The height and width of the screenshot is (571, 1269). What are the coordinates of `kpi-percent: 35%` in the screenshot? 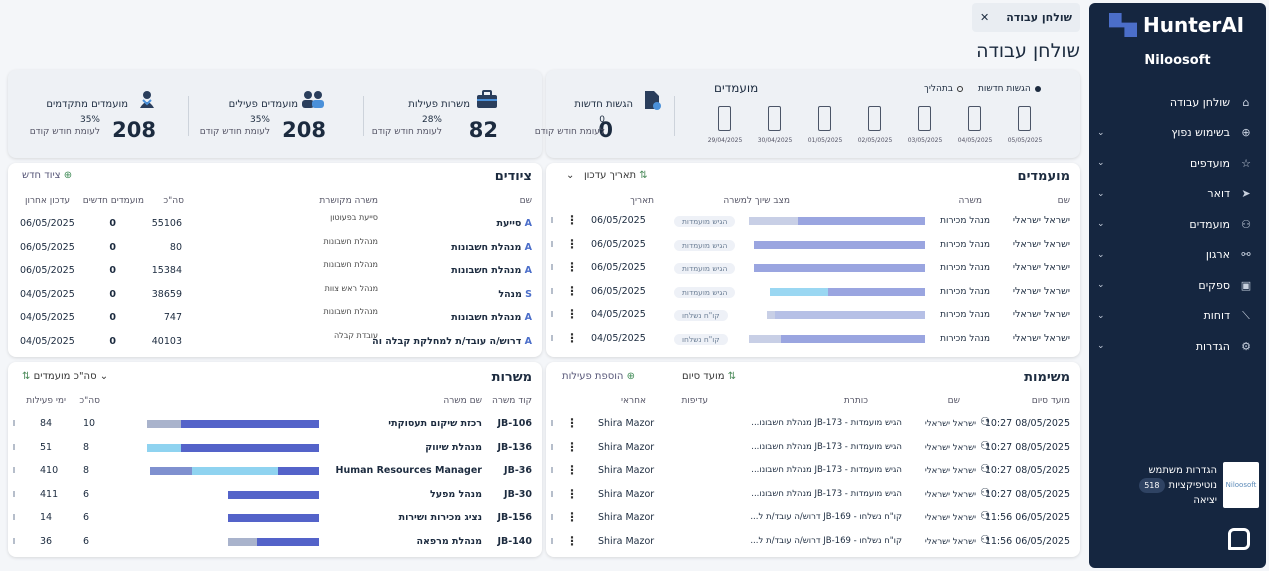 It's located at (259, 120).